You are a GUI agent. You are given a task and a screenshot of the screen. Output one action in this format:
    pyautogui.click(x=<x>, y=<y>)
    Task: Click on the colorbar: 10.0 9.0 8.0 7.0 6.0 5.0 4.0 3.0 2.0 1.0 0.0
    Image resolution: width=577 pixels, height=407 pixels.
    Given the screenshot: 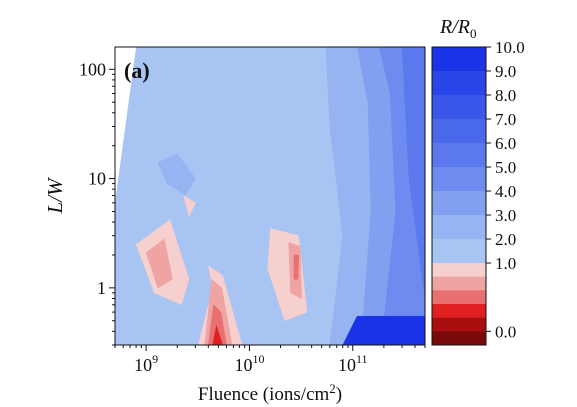 What is the action you would take?
    pyautogui.click(x=478, y=192)
    